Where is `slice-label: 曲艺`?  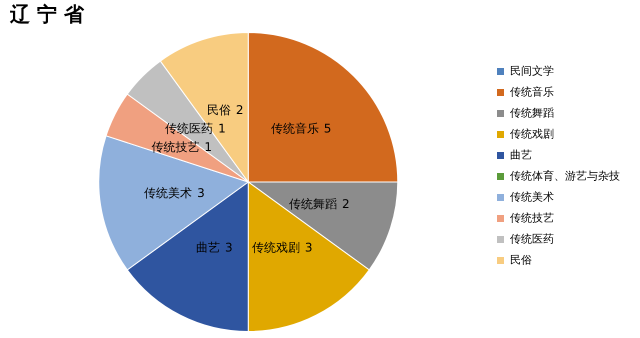
slice-label: 曲艺 is located at coordinates (208, 247).